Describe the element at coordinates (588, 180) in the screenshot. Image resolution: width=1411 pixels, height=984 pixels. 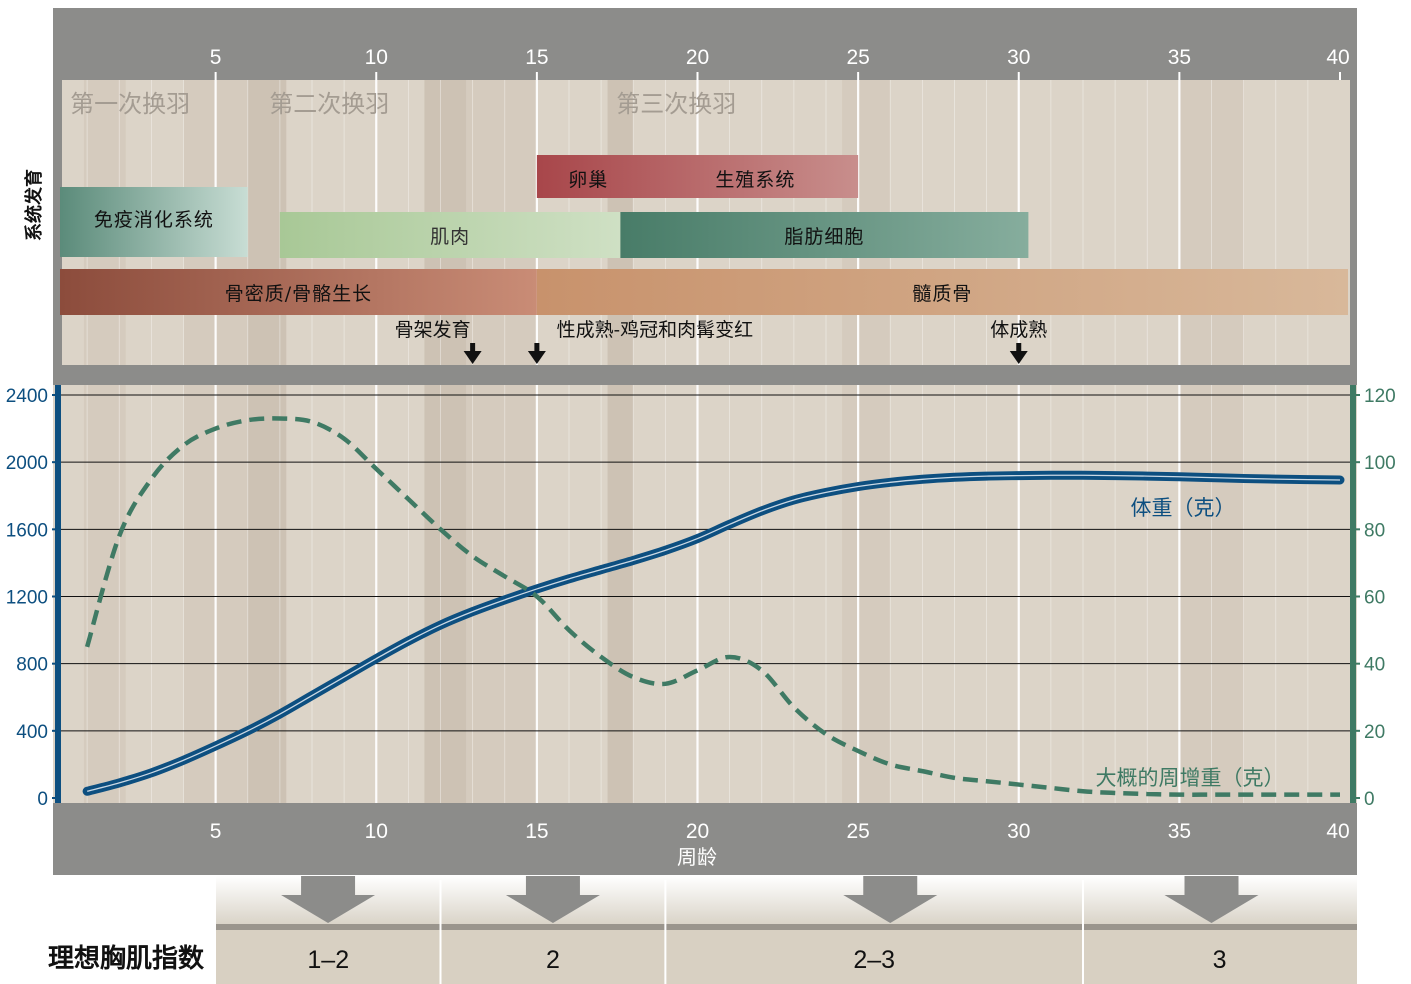
I see `system-bar-label: 卵巢` at that location.